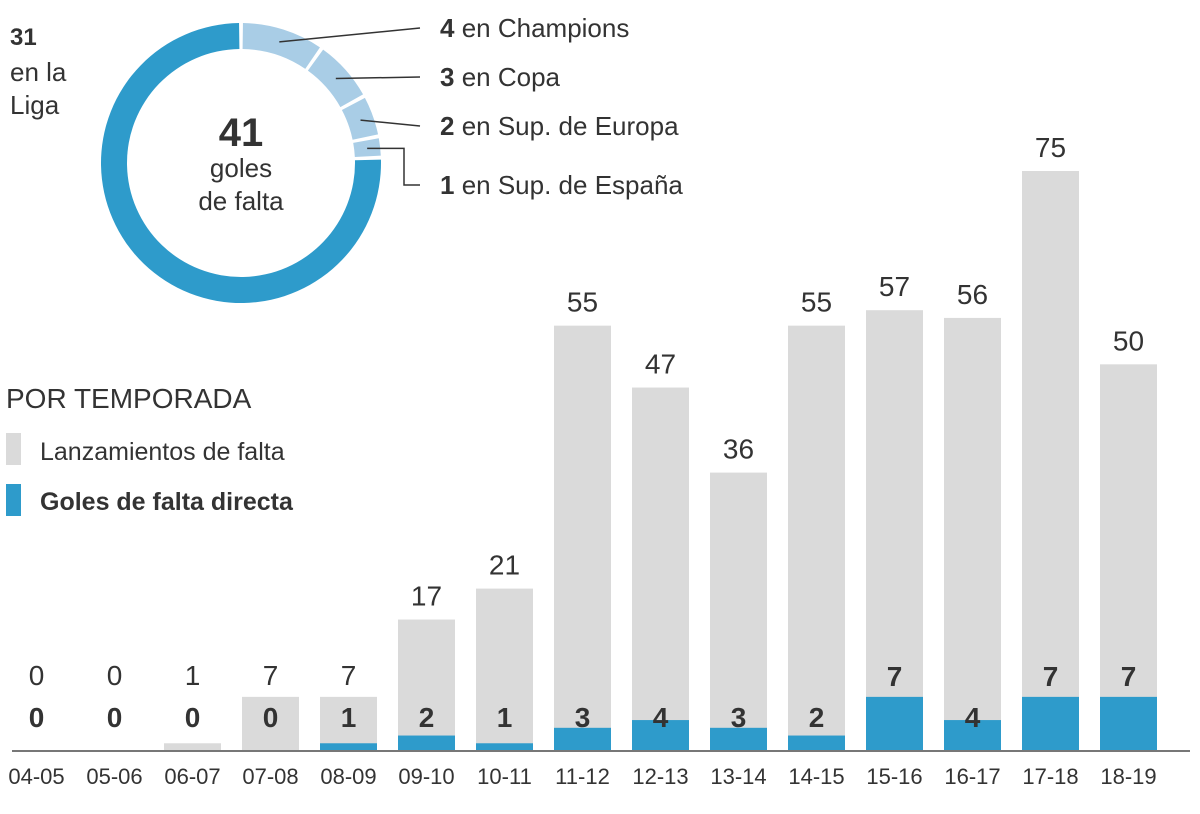 Image resolution: width=1200 pixels, height=814 pixels. I want to click on x-tick-label: 14-15, so click(816, 776).